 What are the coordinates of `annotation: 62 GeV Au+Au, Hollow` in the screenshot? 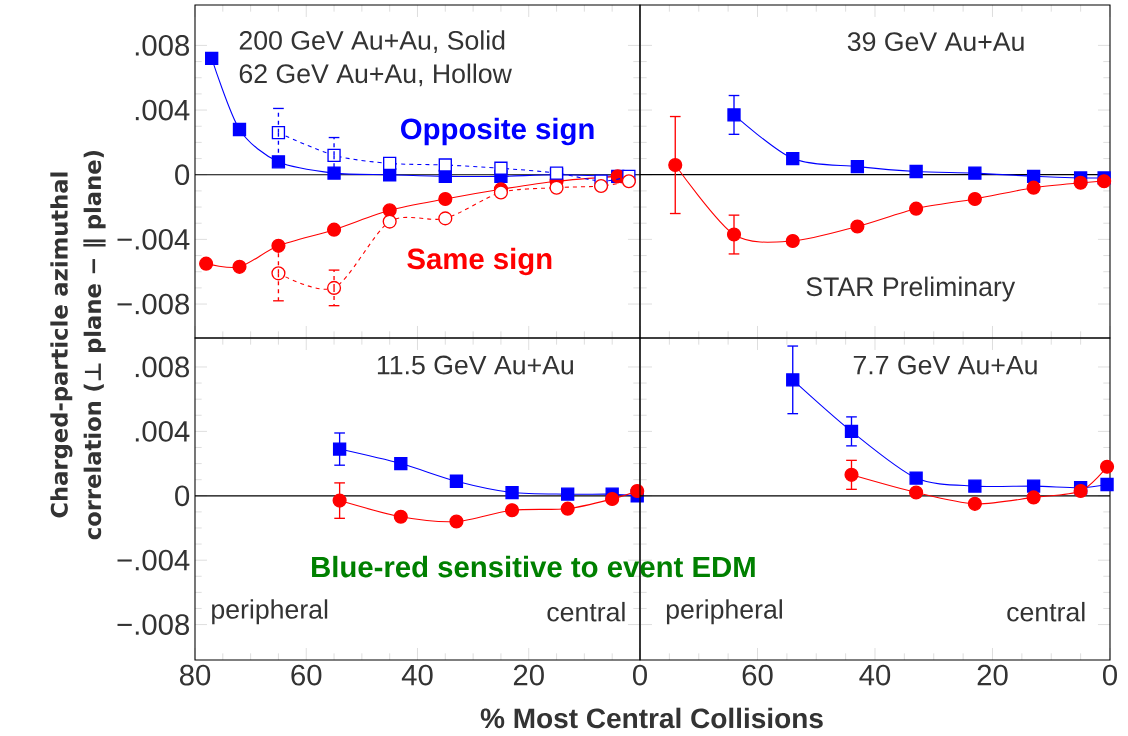 It's located at (375, 75).